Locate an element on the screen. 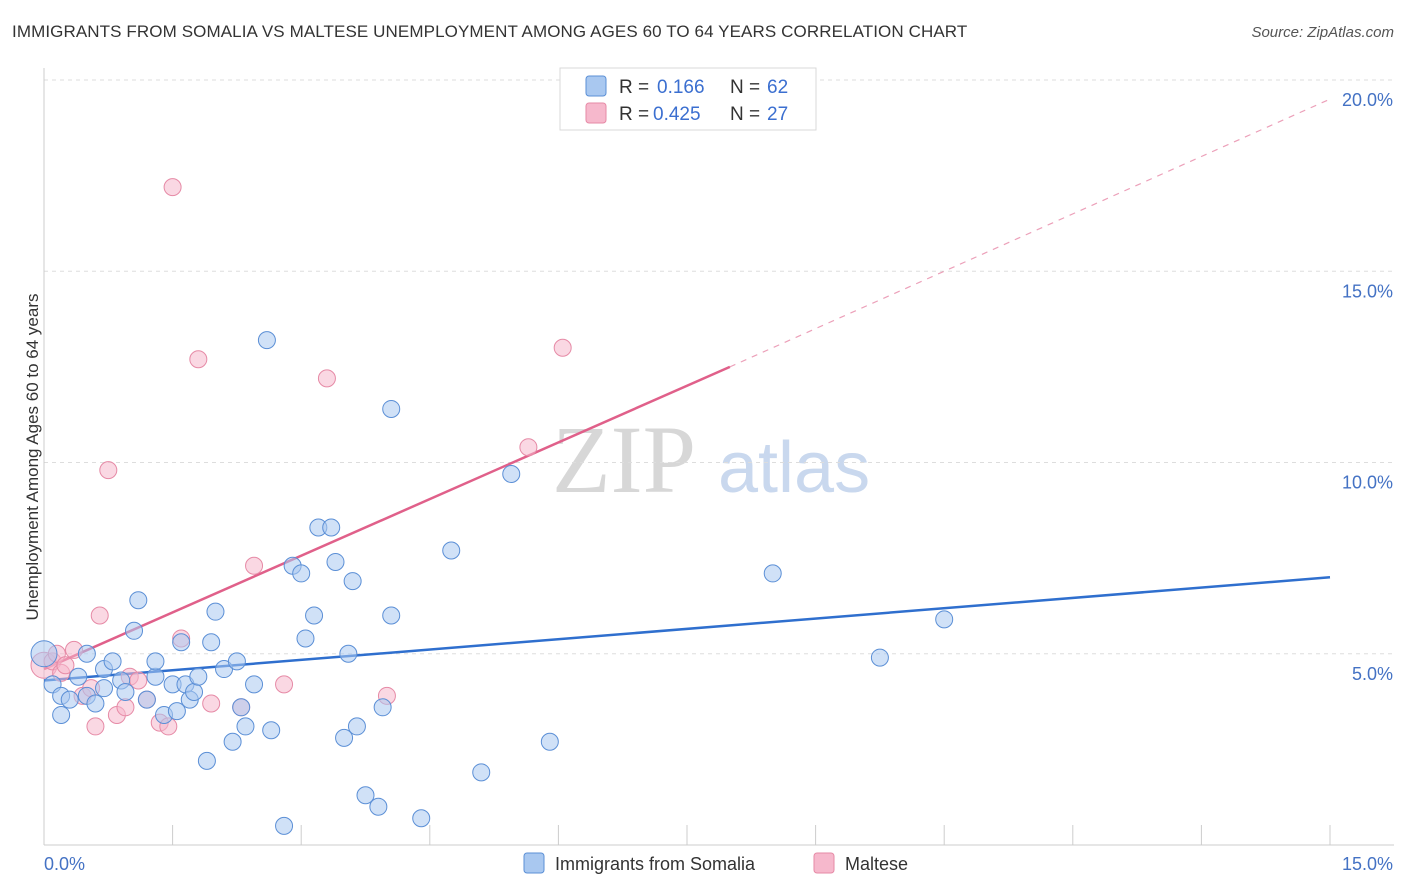 This screenshot has height=892, width=1406. stats-legend: R = 0.166 N = 62 R = 0.425 N = 27 is located at coordinates (688, 99).